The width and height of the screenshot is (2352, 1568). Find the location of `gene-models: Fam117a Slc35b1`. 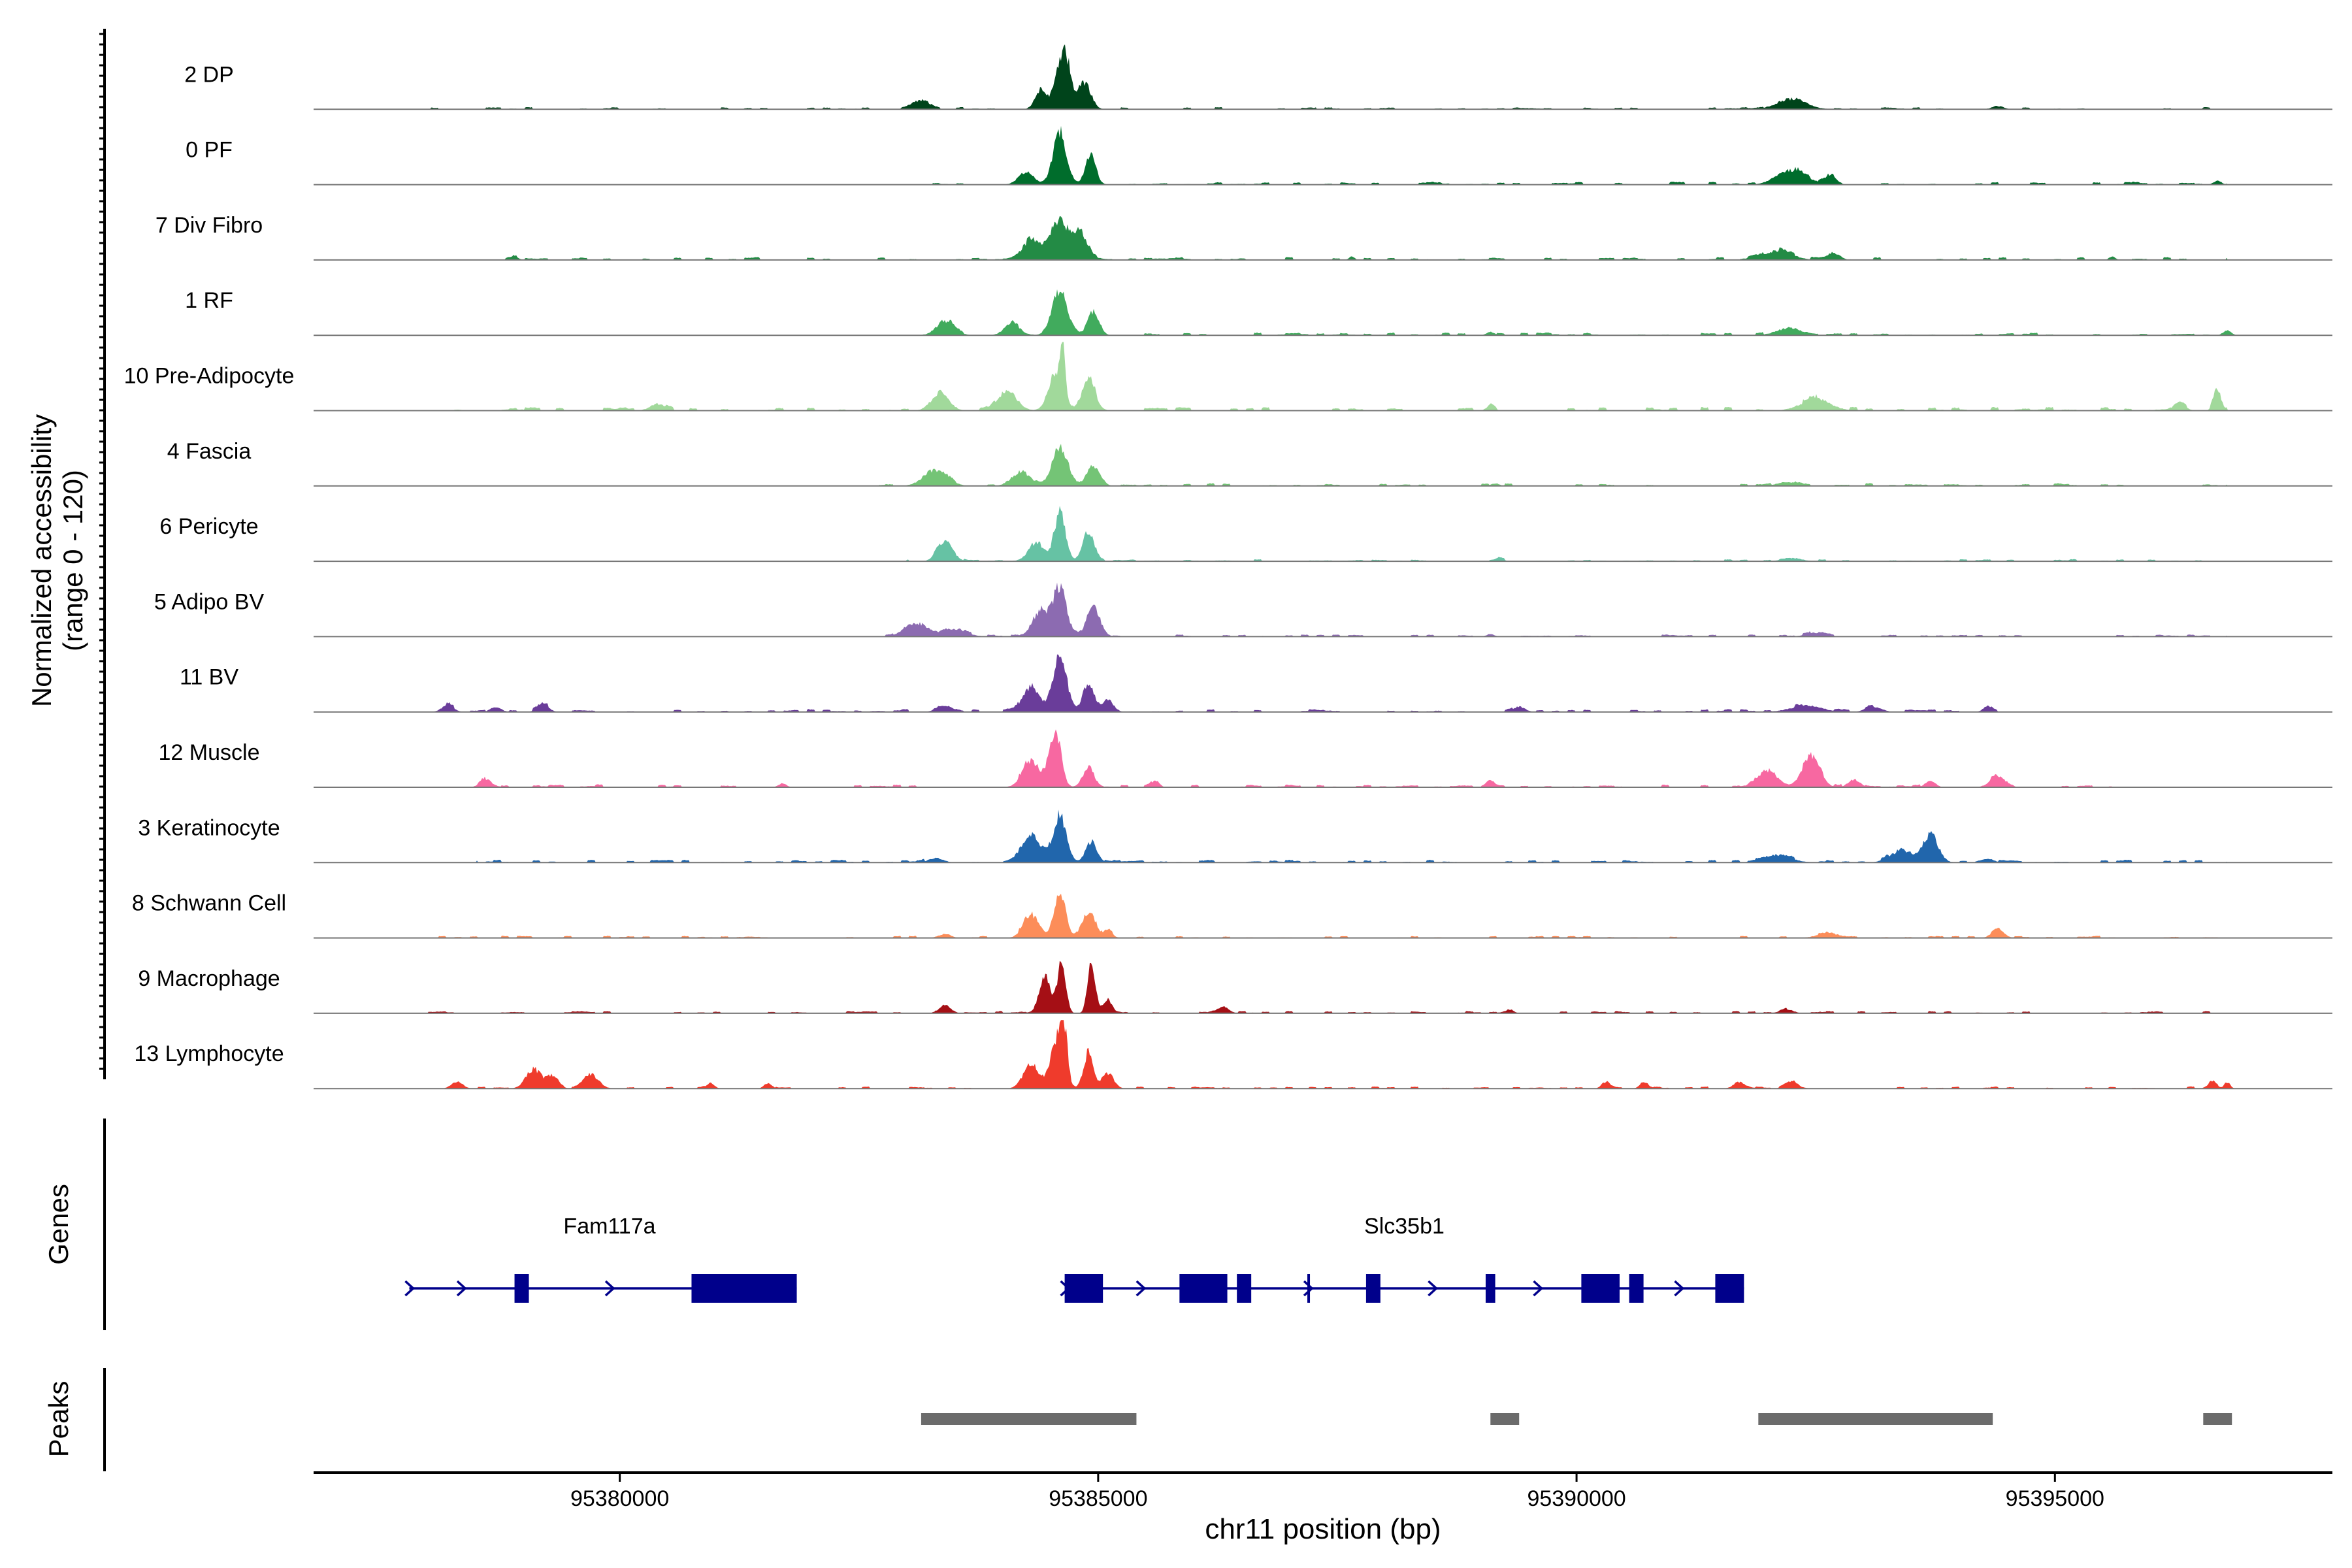

gene-models: Fam117a Slc35b1 is located at coordinates (1074, 1258).